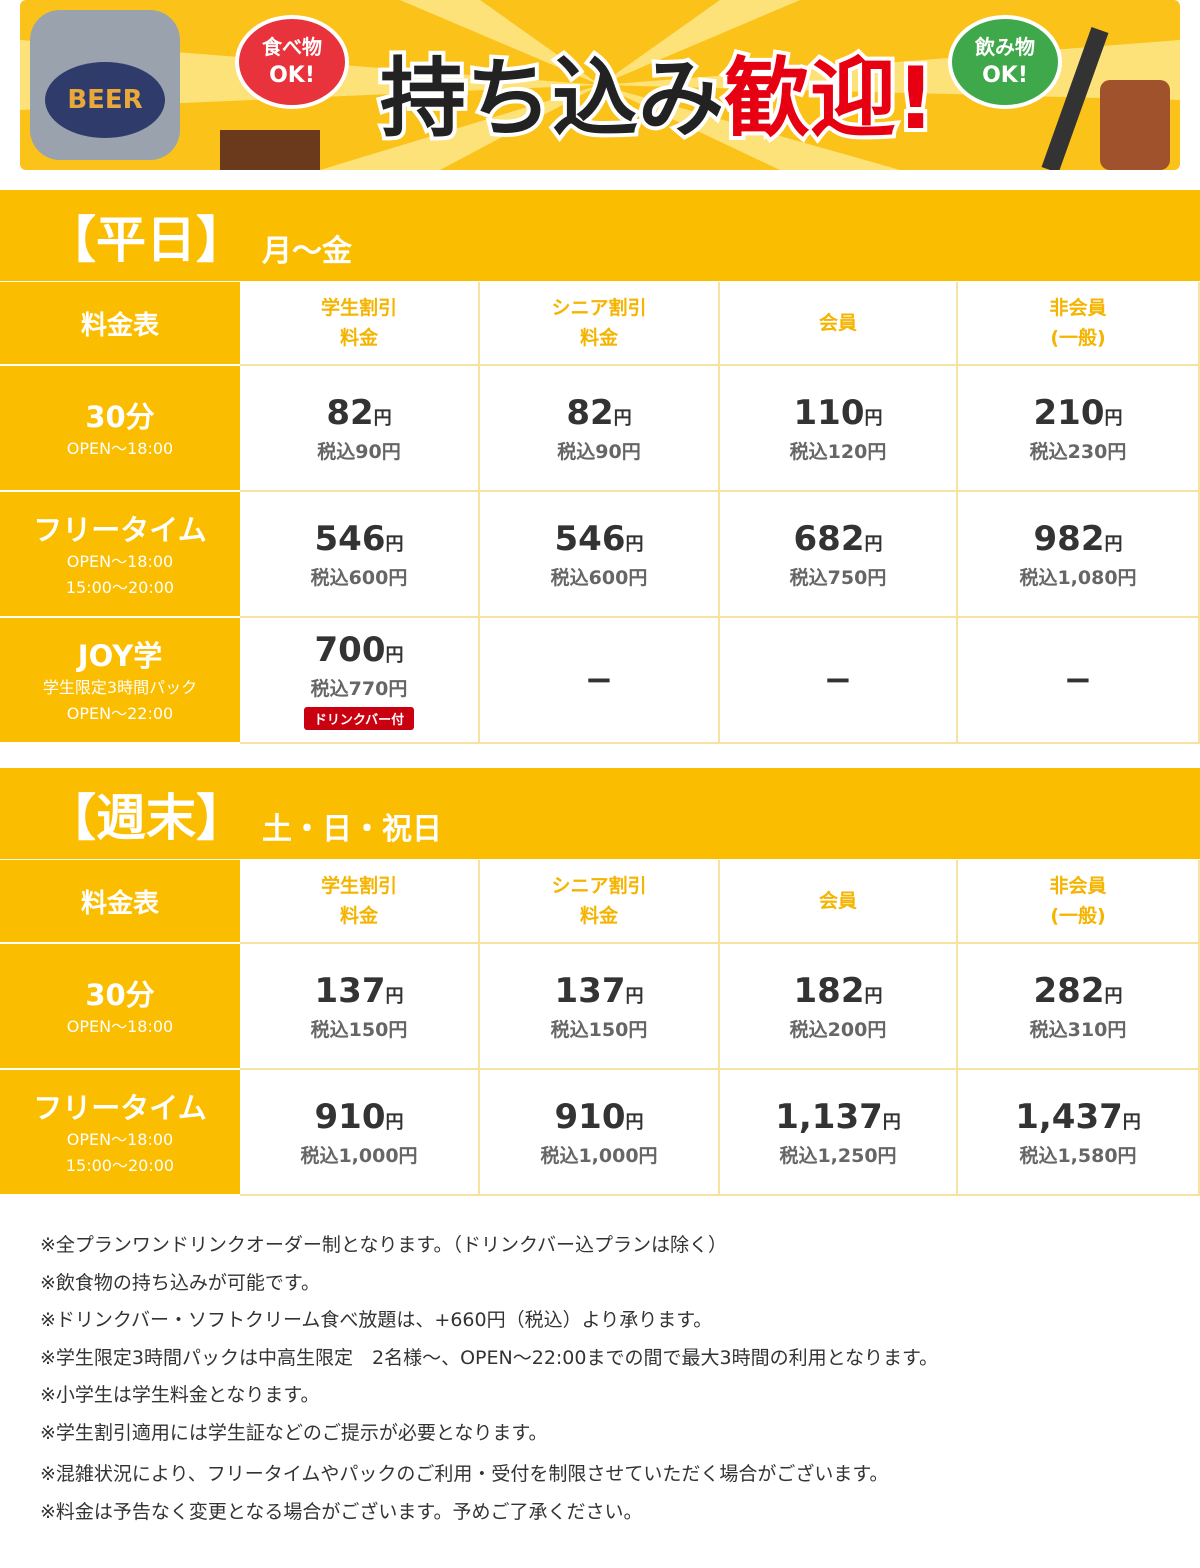 The width and height of the screenshot is (1200, 1568). What do you see at coordinates (1078, 451) in the screenshot?
I see `tax-price: 税込230円` at bounding box center [1078, 451].